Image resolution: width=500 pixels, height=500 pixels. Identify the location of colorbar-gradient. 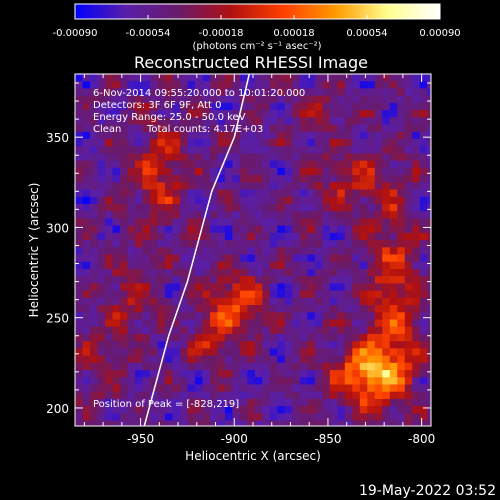
(257, 11).